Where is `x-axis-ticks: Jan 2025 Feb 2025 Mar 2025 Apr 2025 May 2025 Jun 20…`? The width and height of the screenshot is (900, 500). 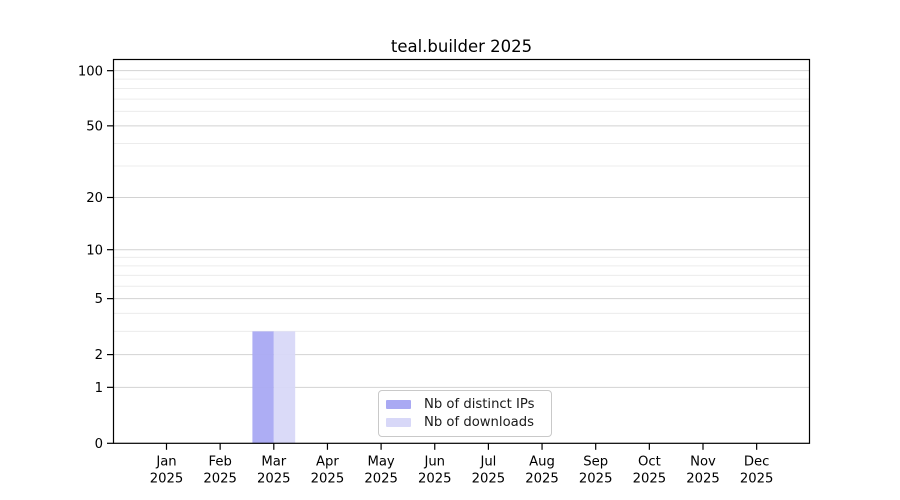
x-axis-ticks: Jan 2025 Feb 2025 Mar 2025 Apr 2025 May 2025 Jun 20… is located at coordinates (462, 465).